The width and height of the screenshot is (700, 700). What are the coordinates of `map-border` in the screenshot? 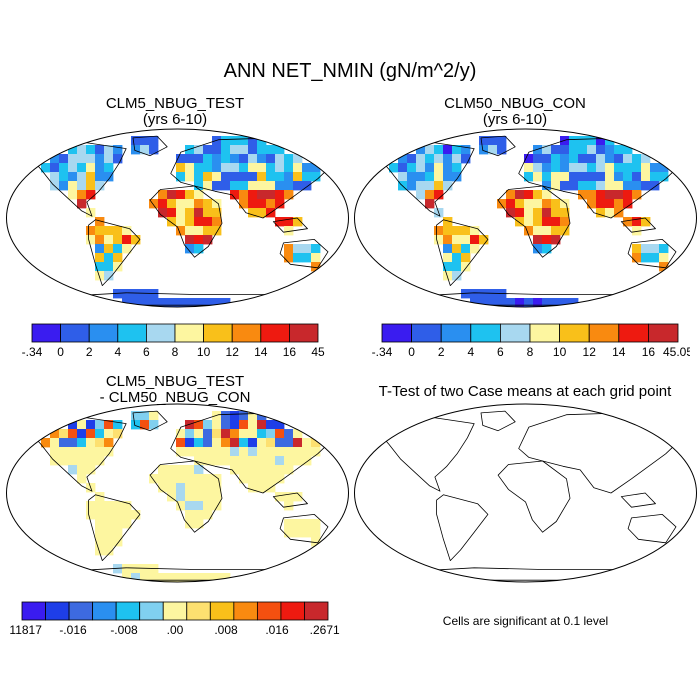 It's located at (525, 493).